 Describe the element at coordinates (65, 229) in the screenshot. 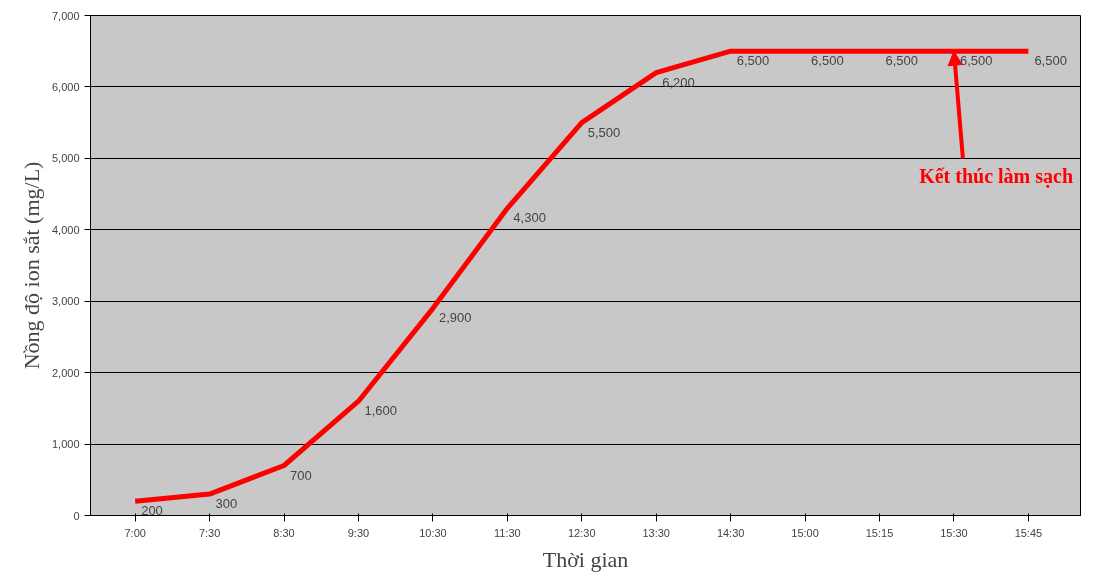

I see `y-tick-label: 4,000` at that location.